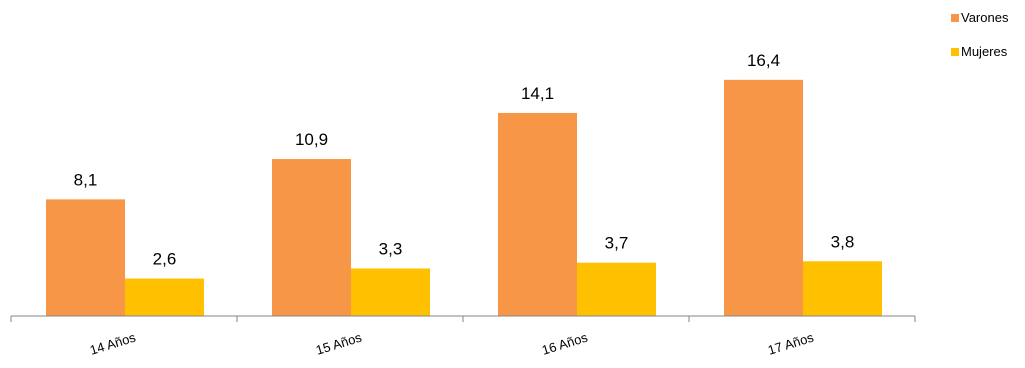 The width and height of the screenshot is (1025, 368). What do you see at coordinates (390, 292) in the screenshot?
I see `bar-mujeres-15-anos` at bounding box center [390, 292].